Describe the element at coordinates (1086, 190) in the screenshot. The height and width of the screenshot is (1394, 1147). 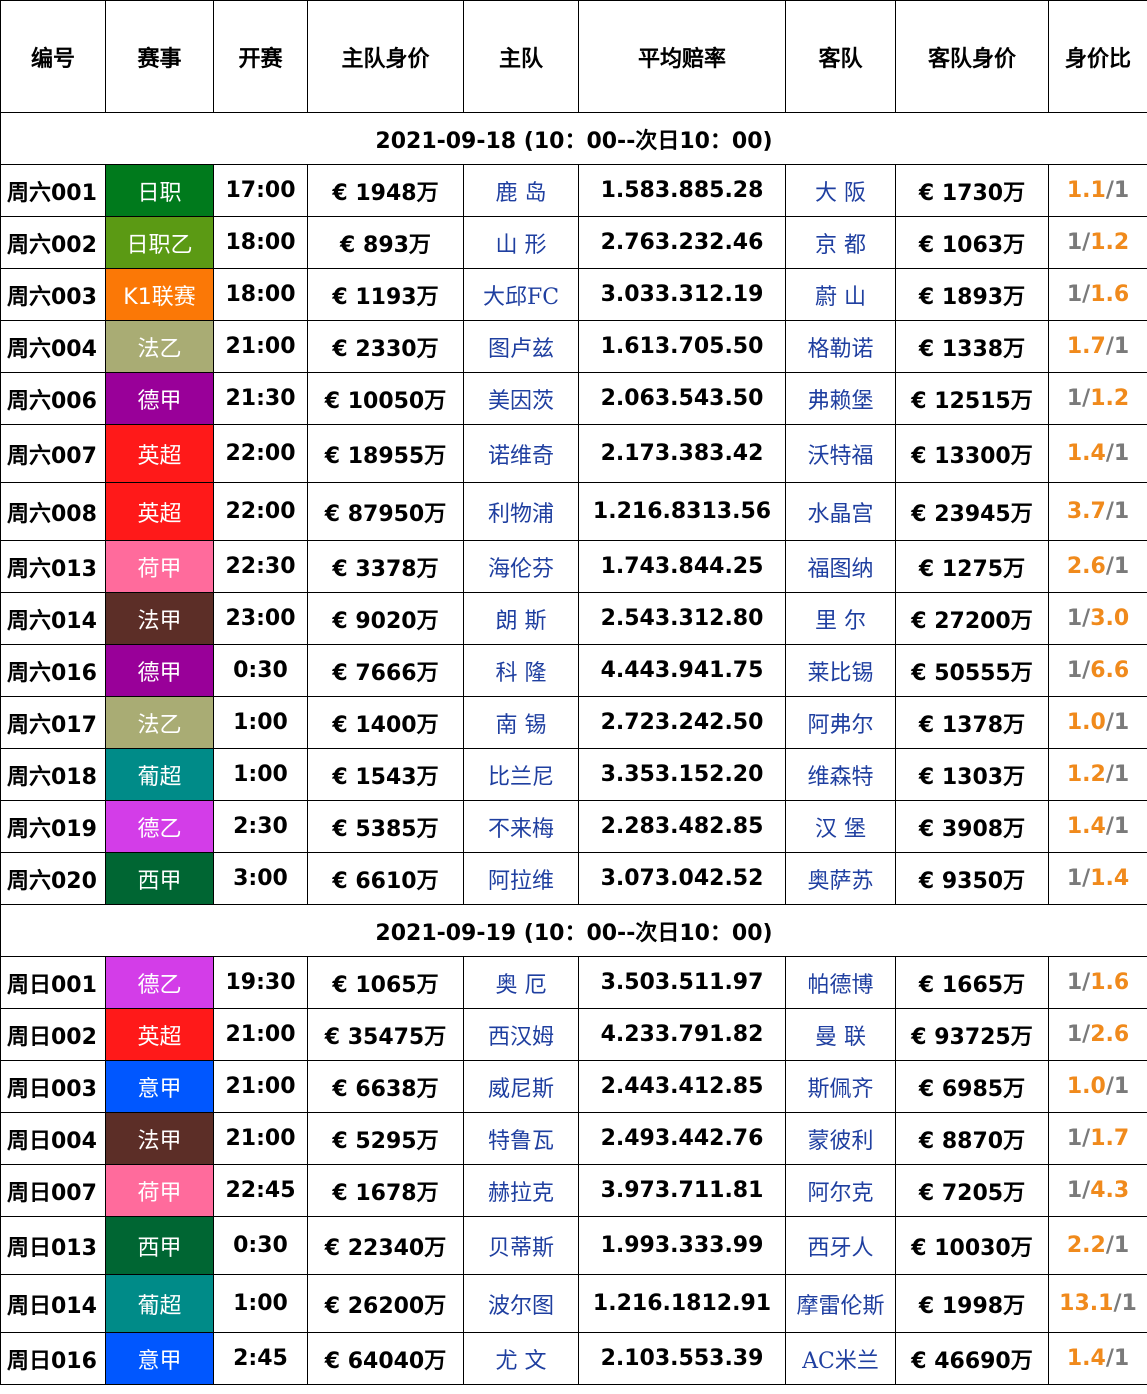
I see `ratio-left-value: 1.1` at that location.